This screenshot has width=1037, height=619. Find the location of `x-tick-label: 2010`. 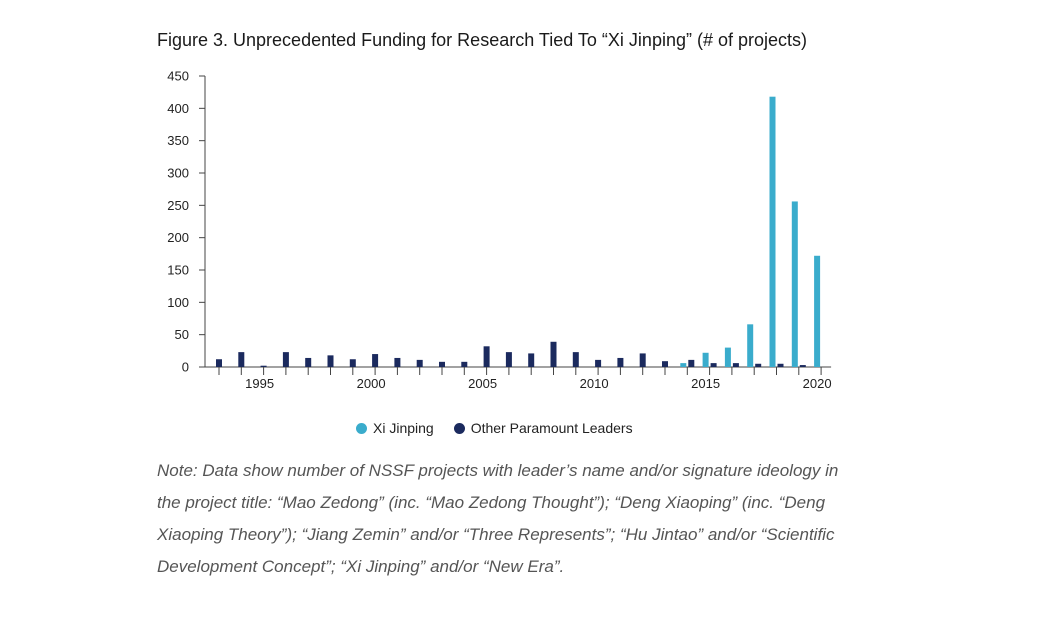

x-tick-label: 2010 is located at coordinates (594, 383).